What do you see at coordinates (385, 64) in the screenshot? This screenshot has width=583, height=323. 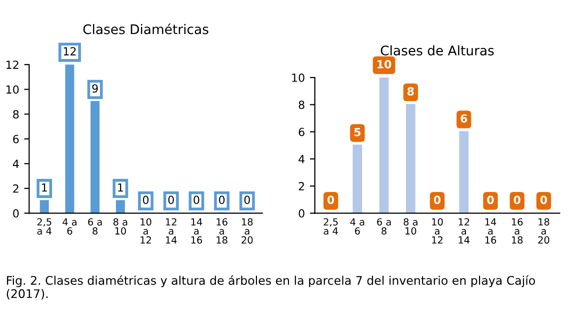 I see `data-label: 10` at bounding box center [385, 64].